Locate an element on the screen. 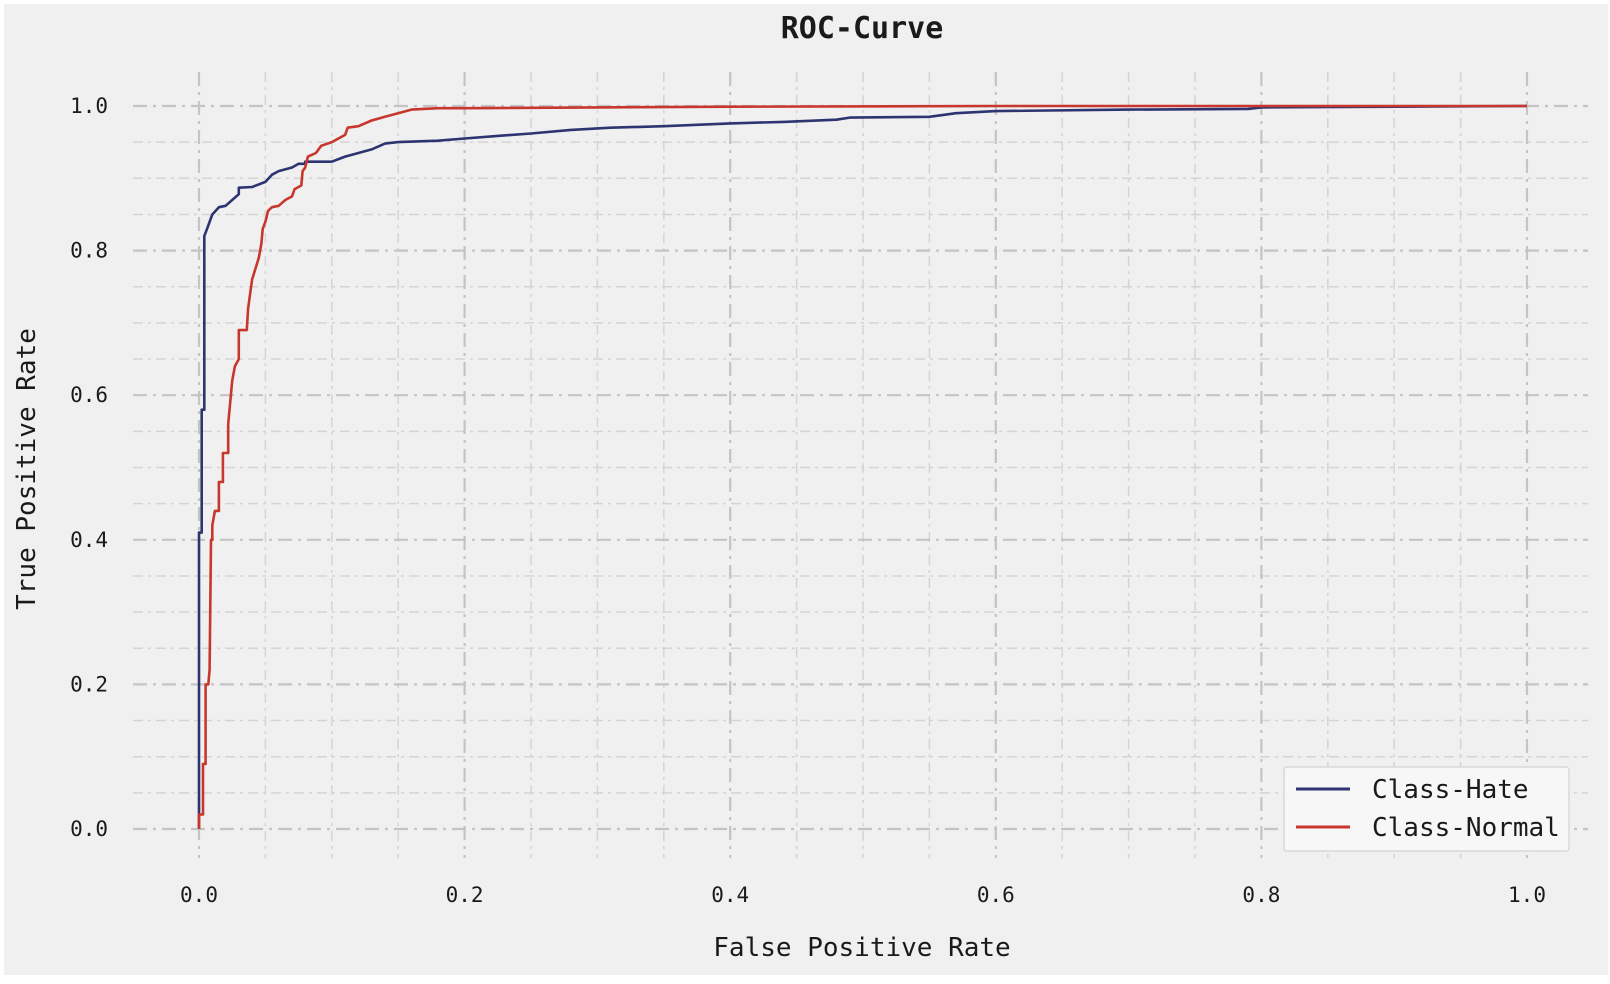  x-tick-label: 1.0 is located at coordinates (1527, 895).